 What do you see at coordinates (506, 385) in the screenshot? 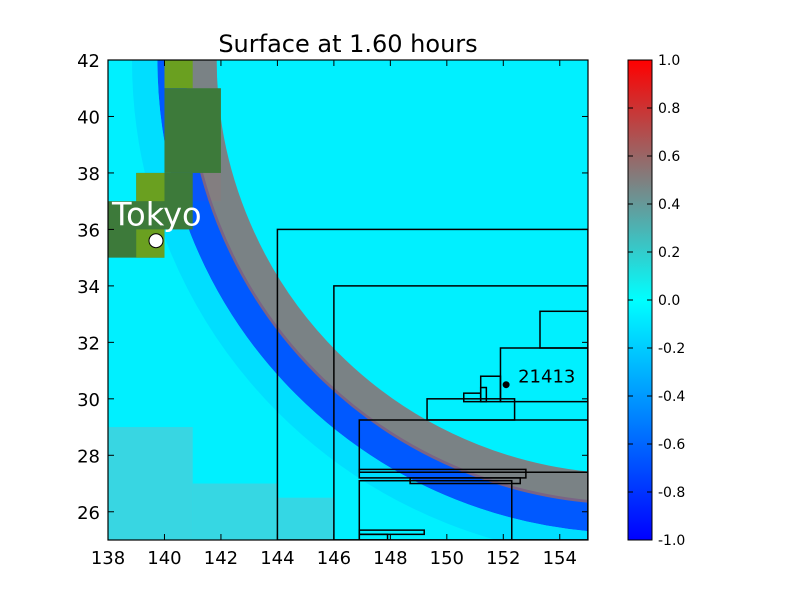
I see `marker-21413-point` at bounding box center [506, 385].